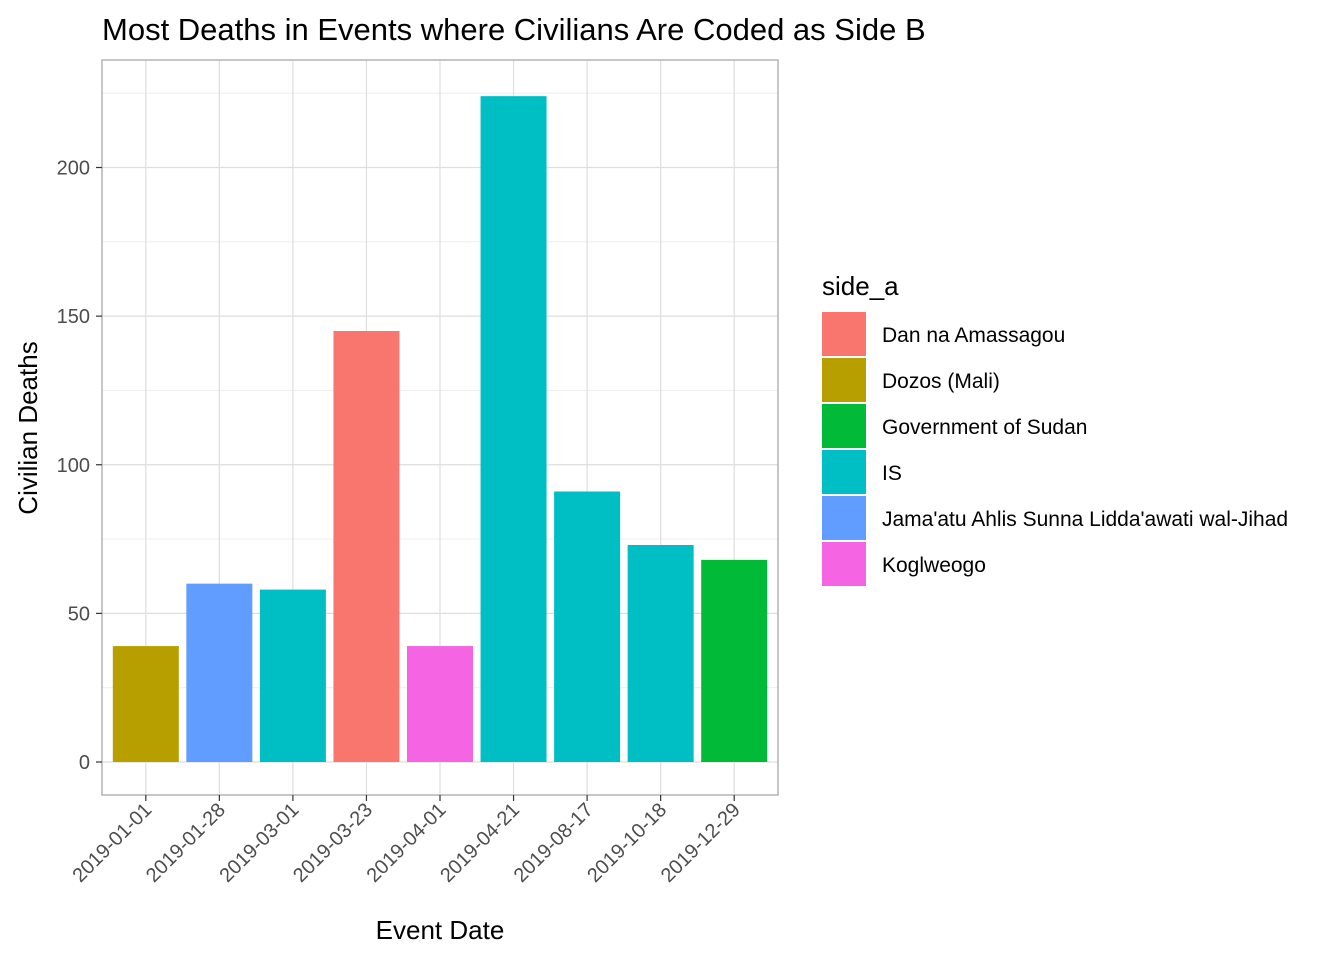 Image resolution: width=1344 pixels, height=960 pixels. Describe the element at coordinates (934, 565) in the screenshot. I see `legend-label: Koglweogo` at that location.